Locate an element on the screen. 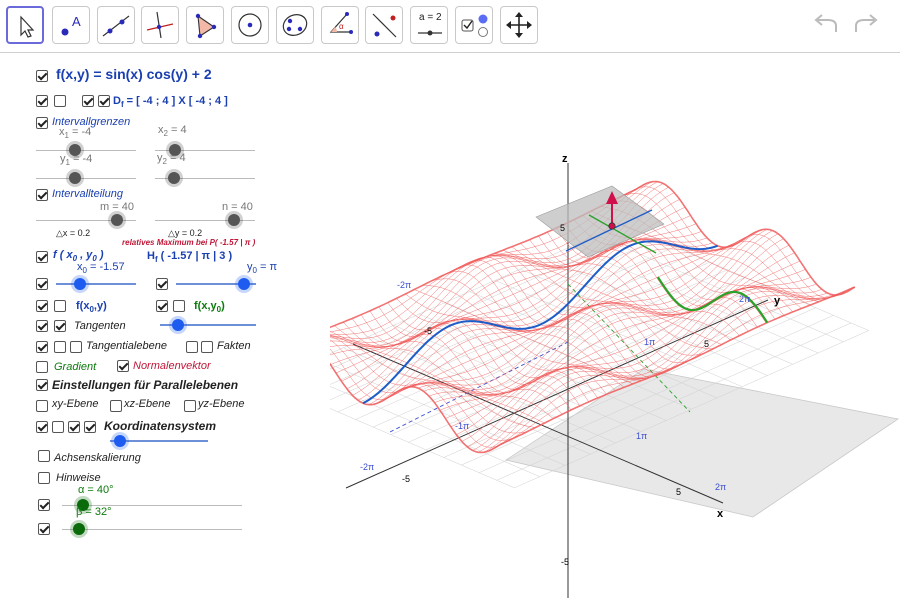 The width and height of the screenshot is (900, 603). x2-slider-knob is located at coordinates (175, 150).